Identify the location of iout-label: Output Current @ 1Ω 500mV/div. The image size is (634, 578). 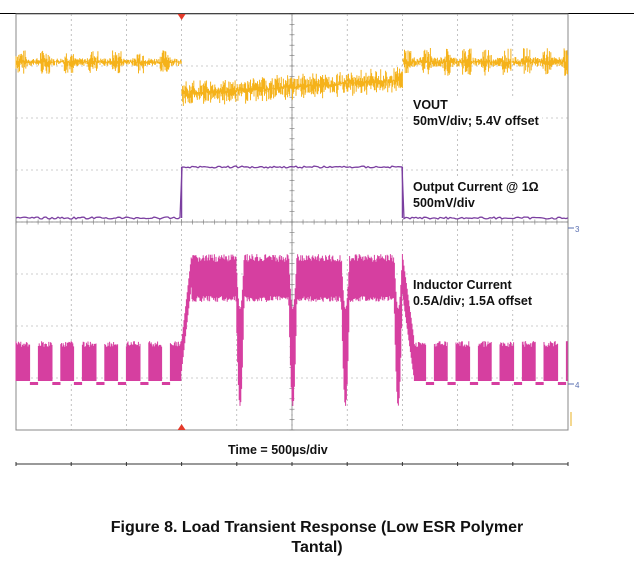
(476, 195).